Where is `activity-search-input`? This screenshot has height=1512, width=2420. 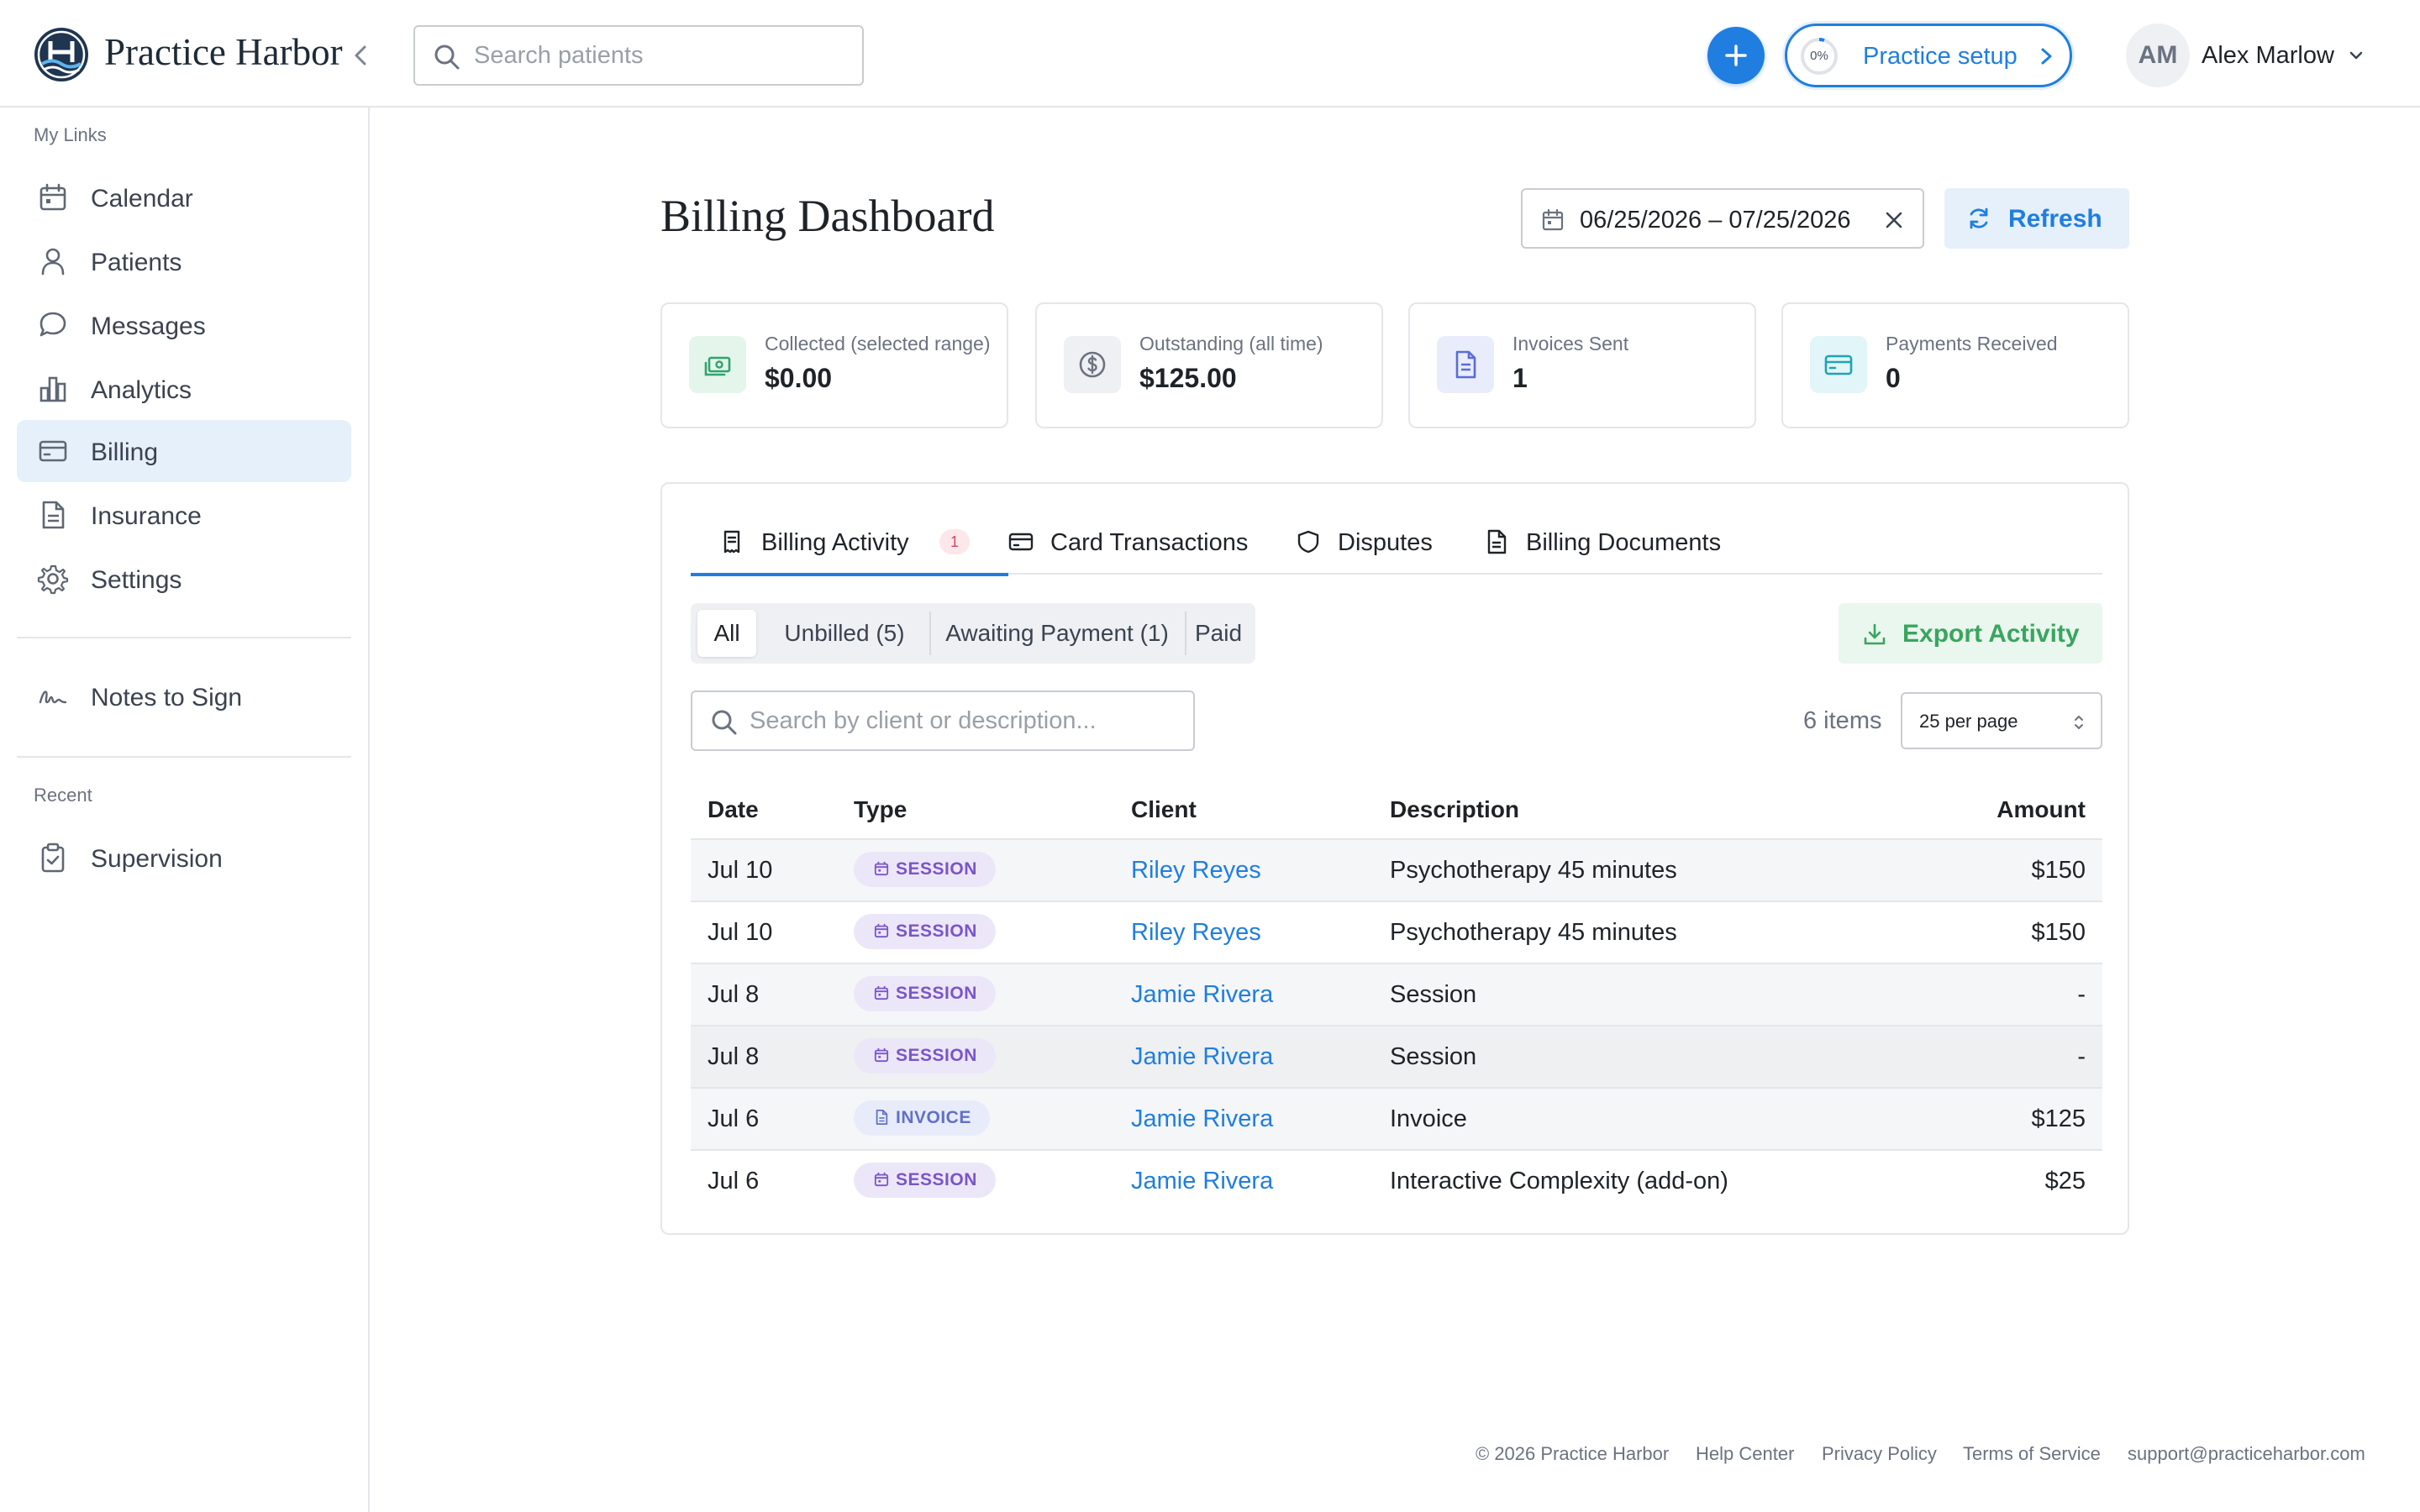
activity-search-input is located at coordinates (964, 721).